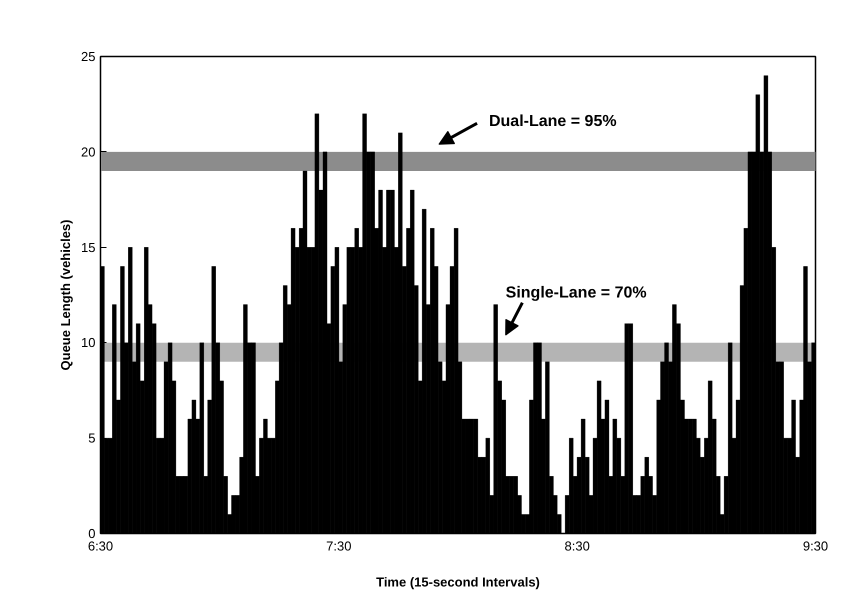 The image size is (853, 592). What do you see at coordinates (88, 152) in the screenshot?
I see `y-tick-label: 20` at bounding box center [88, 152].